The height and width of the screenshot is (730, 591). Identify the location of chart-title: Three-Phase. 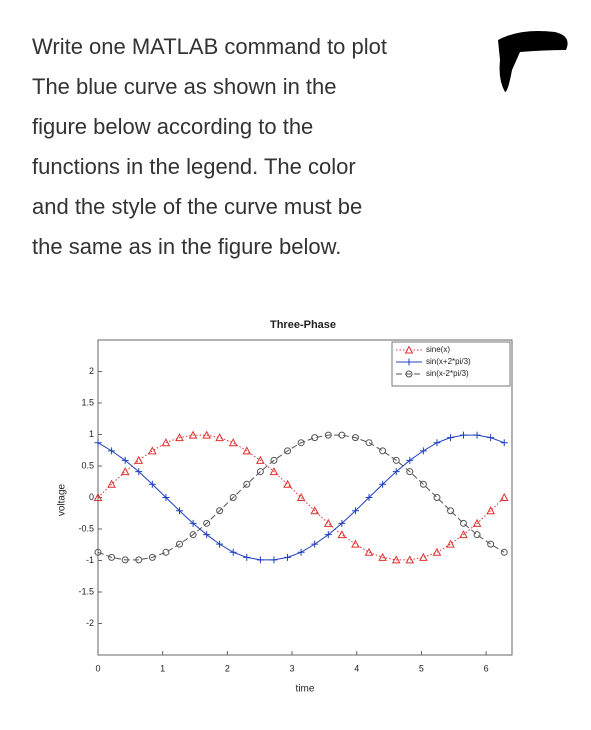
(303, 325).